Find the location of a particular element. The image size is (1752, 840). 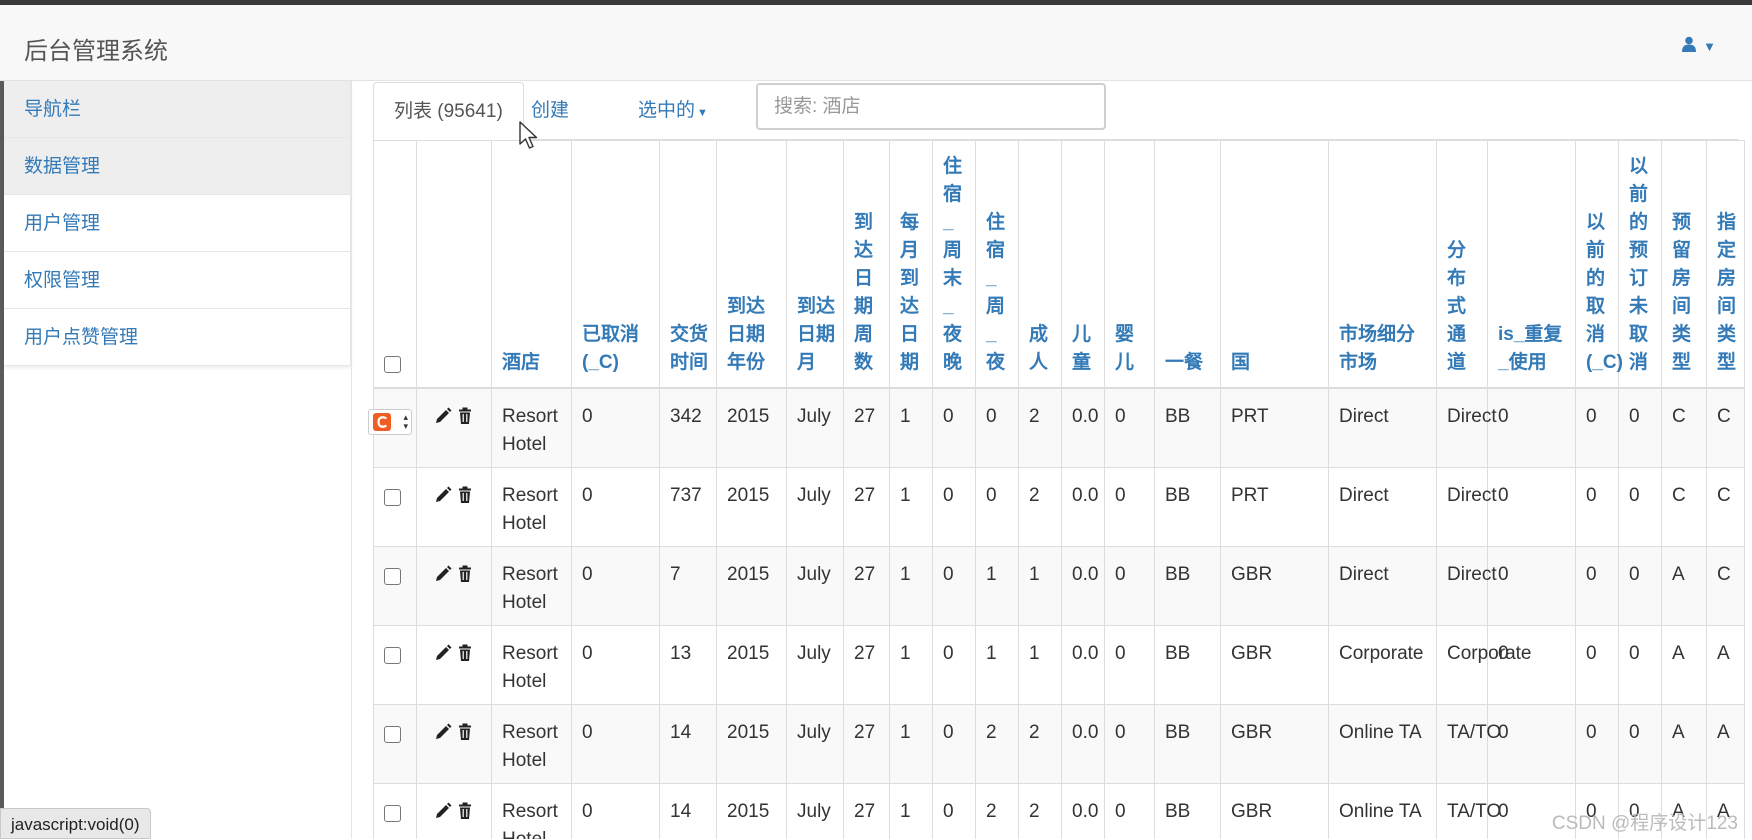

column-header: 指定房间类型 is located at coordinates (1725, 264).